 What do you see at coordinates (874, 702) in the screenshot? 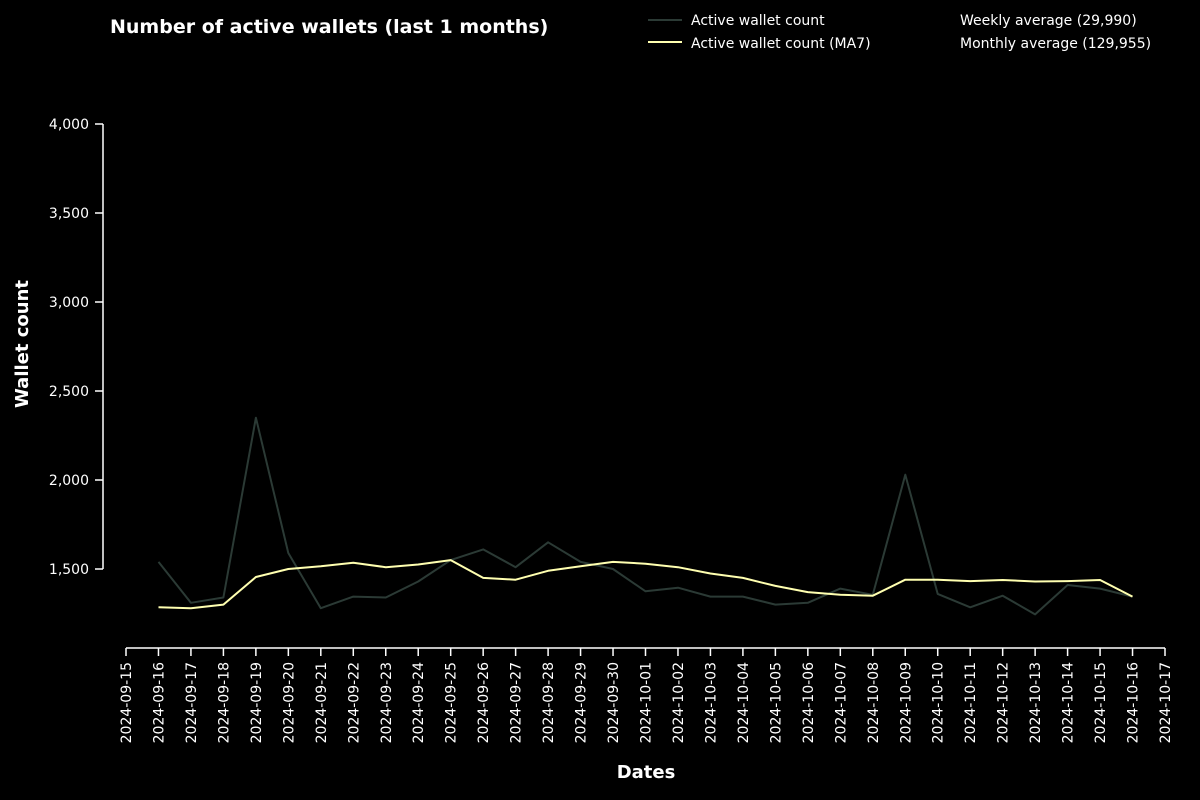
I see `x-tick-label: 2024-10-08` at bounding box center [874, 702].